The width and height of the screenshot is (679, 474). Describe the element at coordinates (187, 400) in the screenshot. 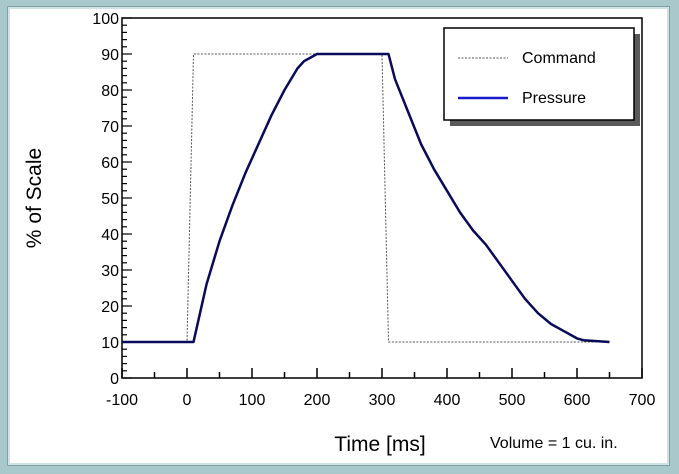

I see `x-tick-label: 0` at that location.